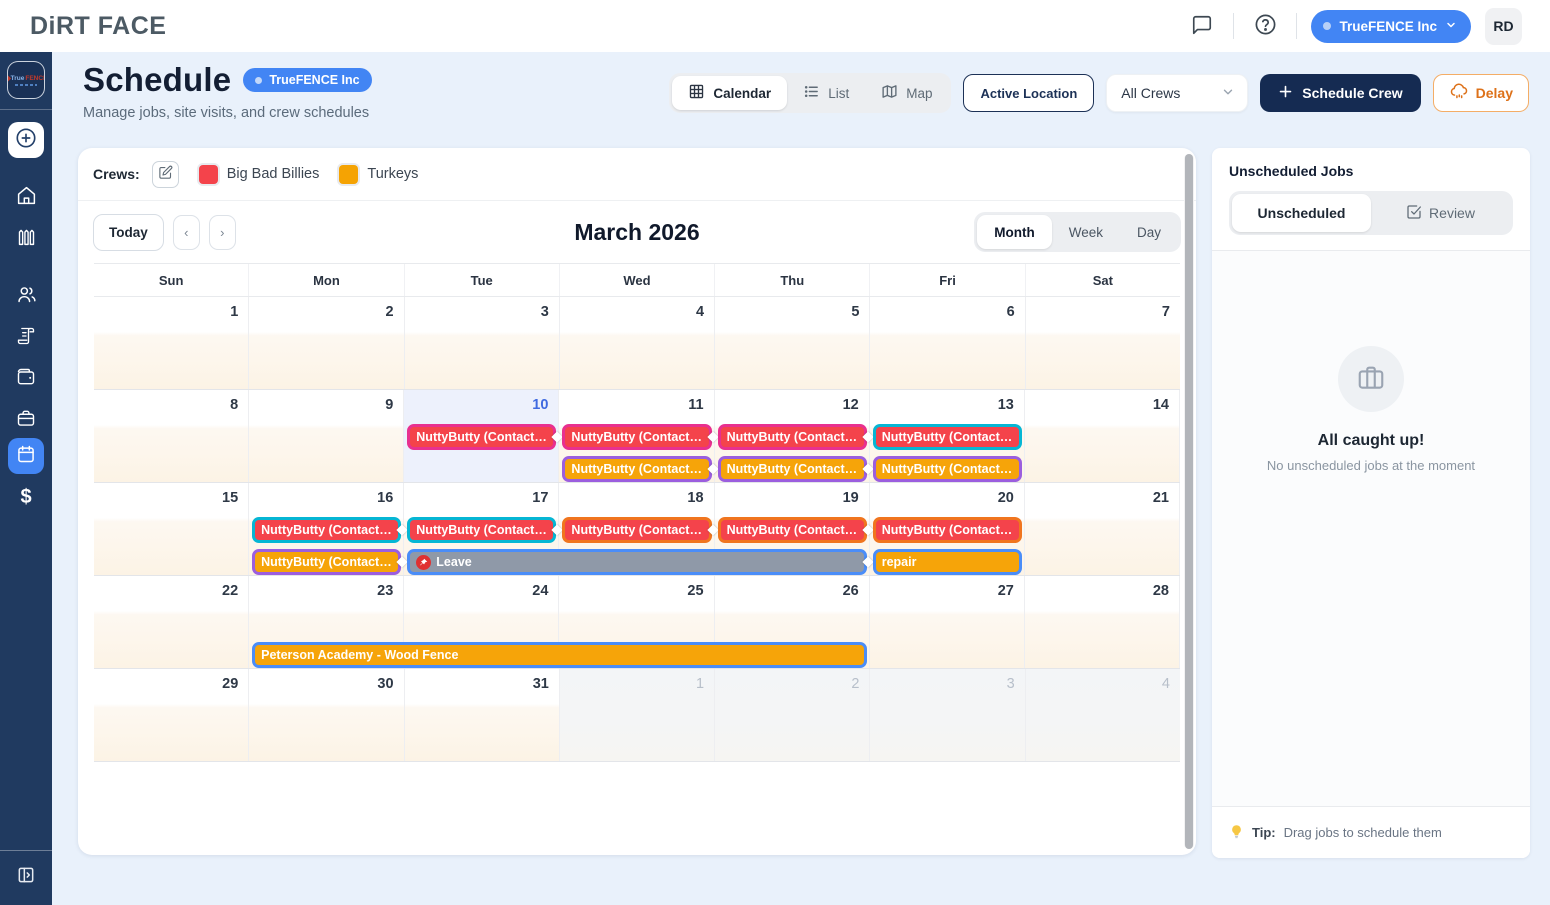 This screenshot has height=905, width=1550. What do you see at coordinates (222, 232) in the screenshot?
I see `next-month-button: ›` at bounding box center [222, 232].